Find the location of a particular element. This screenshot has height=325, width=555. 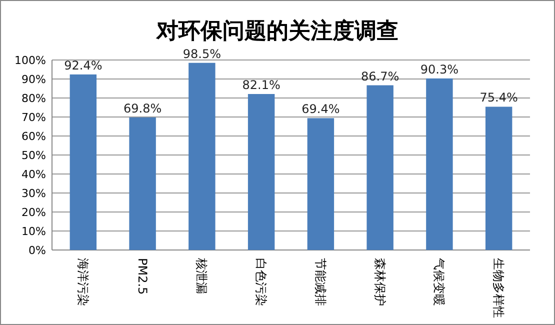

x-tick-label: 气候变暖 is located at coordinates (439, 282).